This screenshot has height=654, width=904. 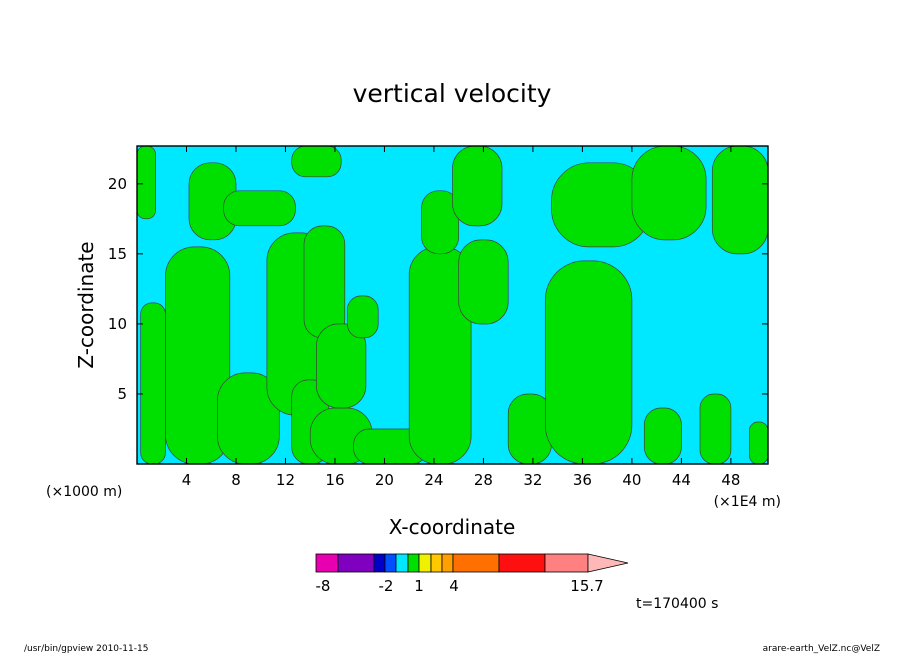 What do you see at coordinates (433, 480) in the screenshot?
I see `x-tick-label: 24` at bounding box center [433, 480].